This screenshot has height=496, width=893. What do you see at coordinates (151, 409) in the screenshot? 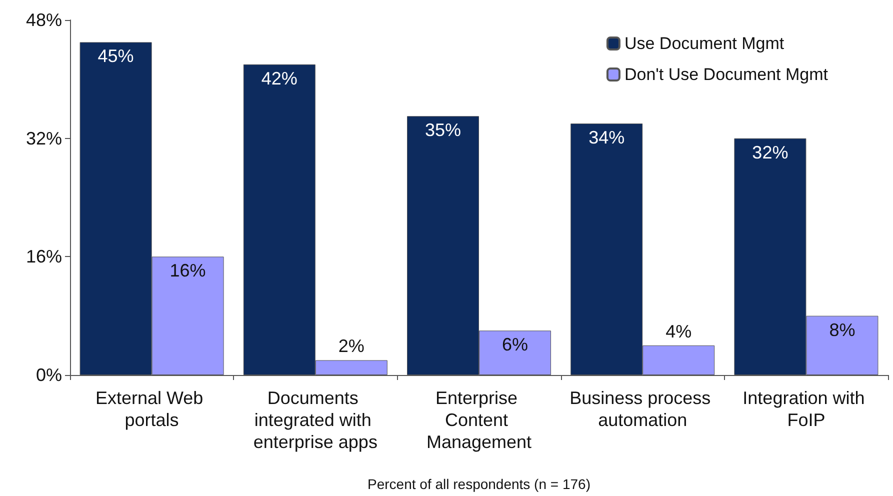
I see `x-tick-label: External Web portals` at bounding box center [151, 409].